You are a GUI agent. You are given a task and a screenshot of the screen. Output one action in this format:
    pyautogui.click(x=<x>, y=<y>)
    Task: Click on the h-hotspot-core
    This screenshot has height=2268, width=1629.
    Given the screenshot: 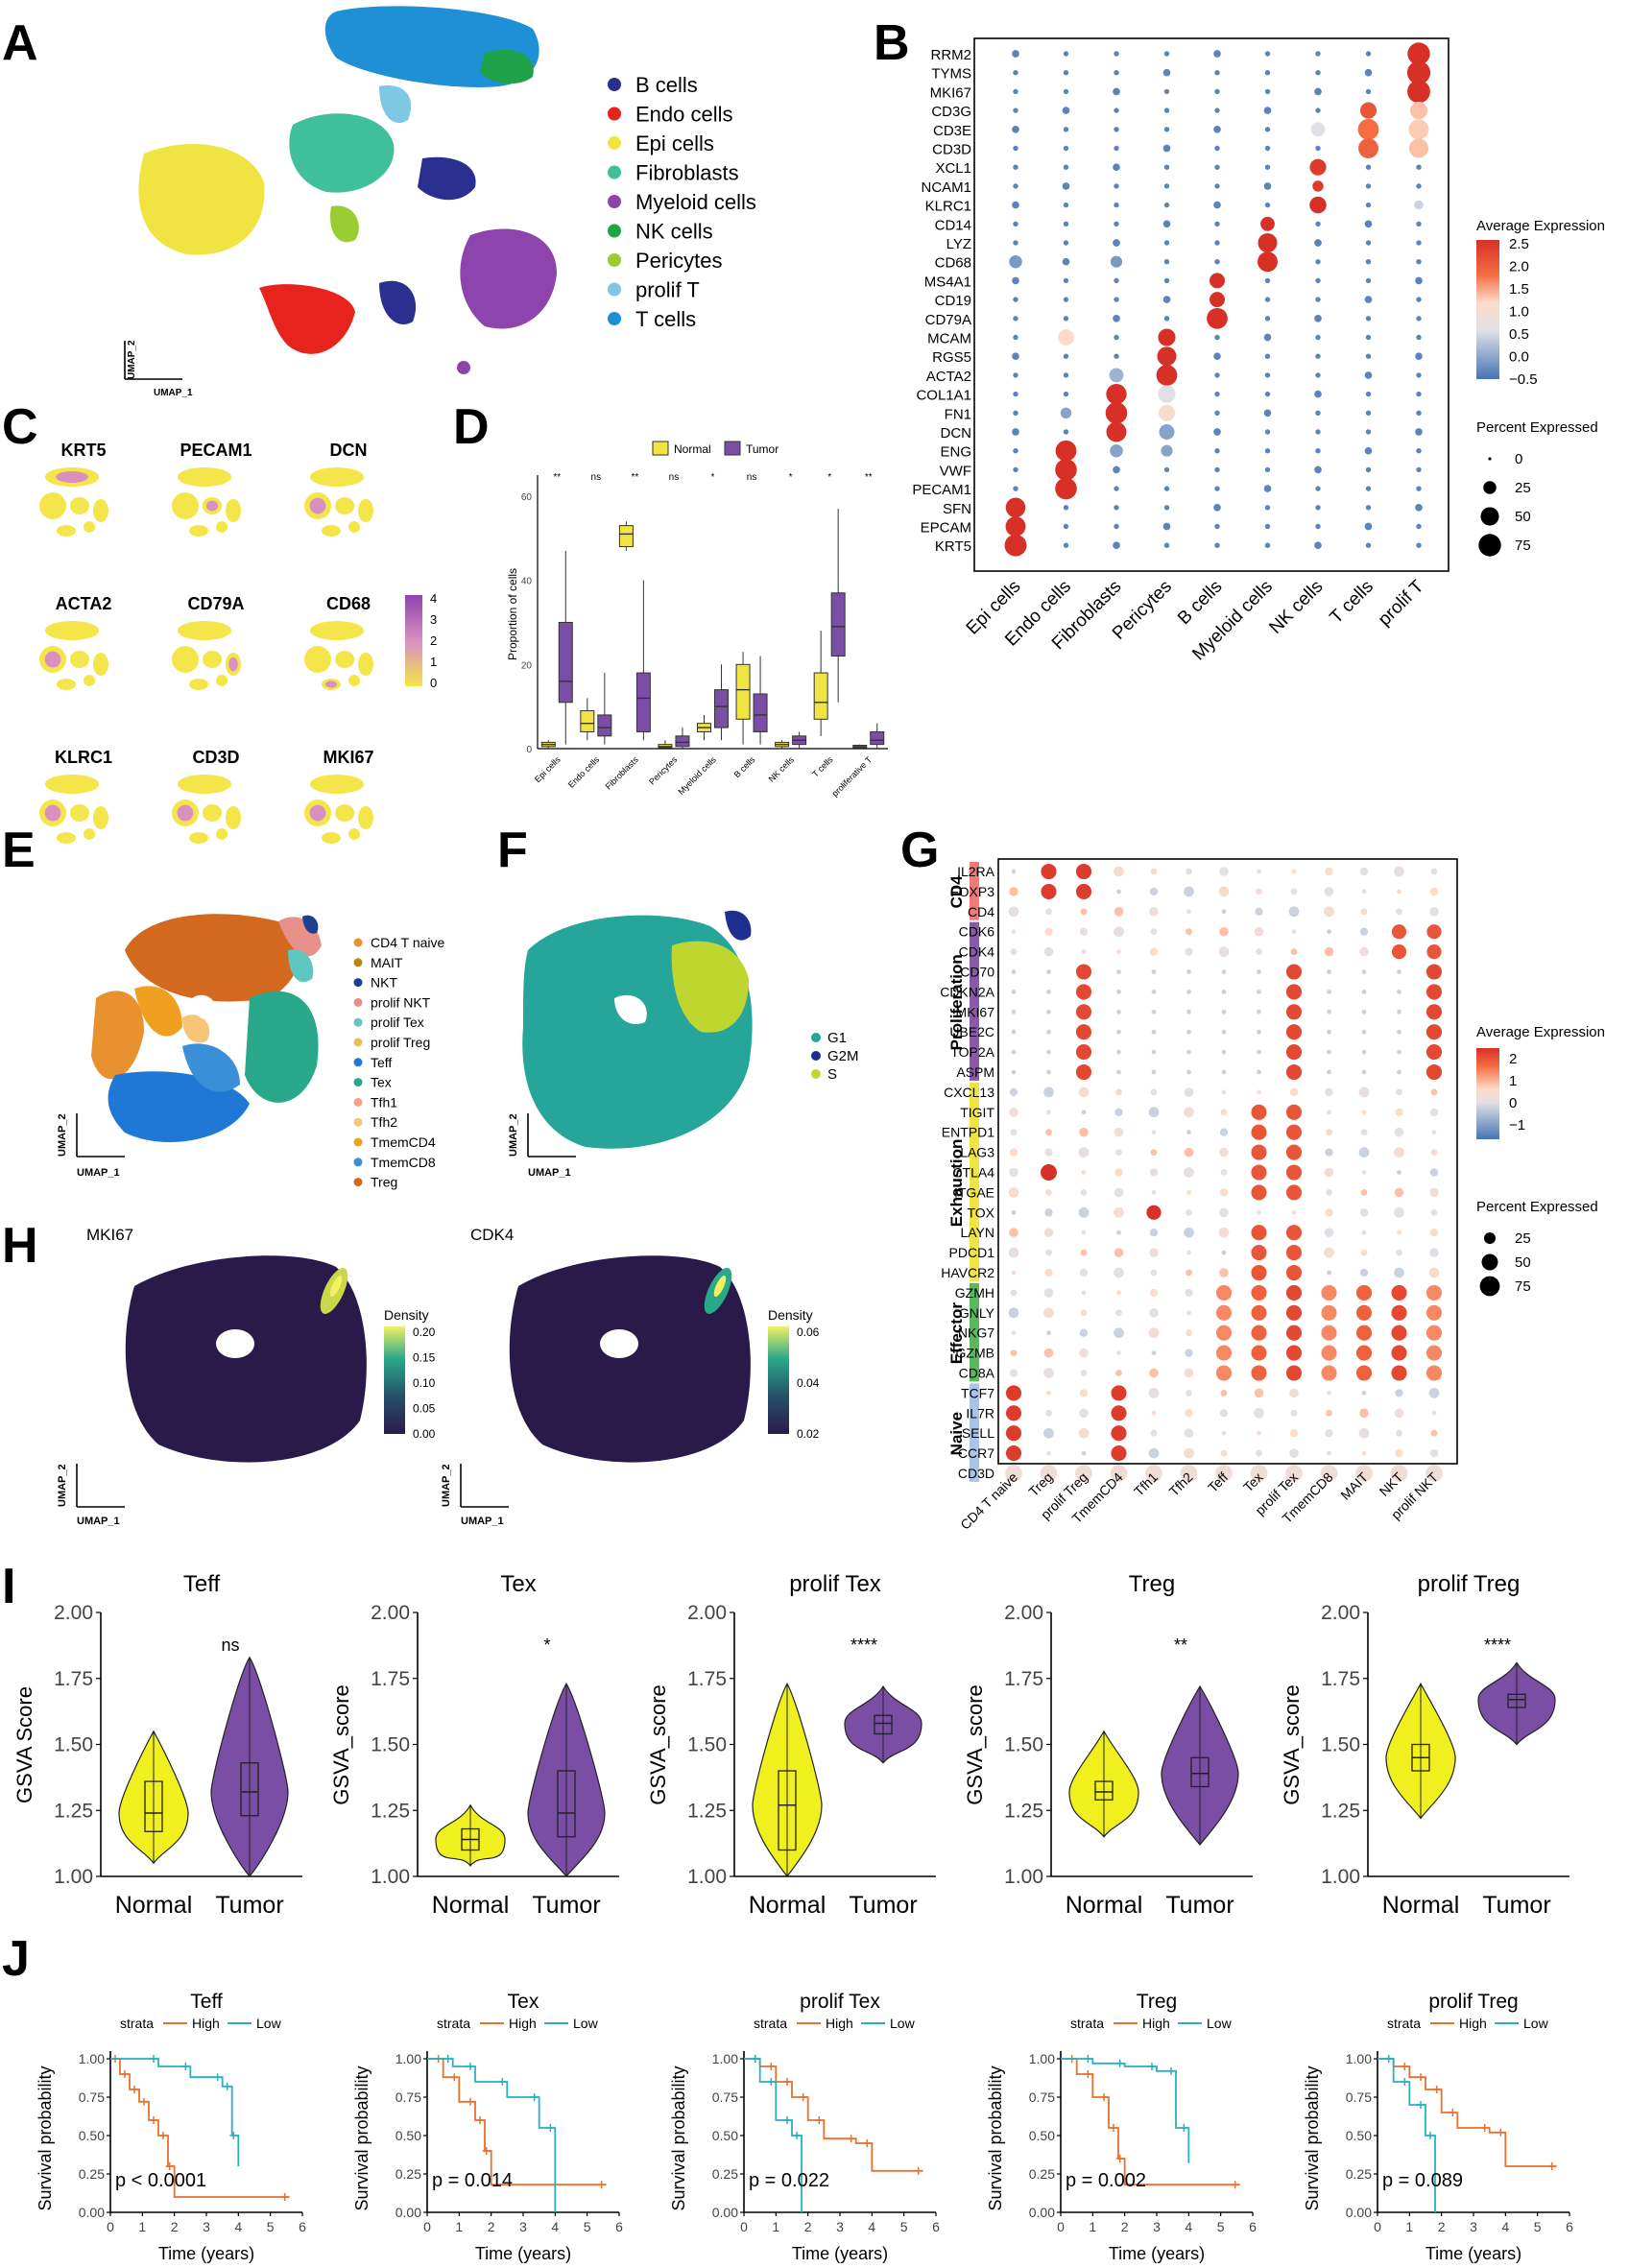 What is the action you would take?
    pyautogui.click(x=720, y=1286)
    